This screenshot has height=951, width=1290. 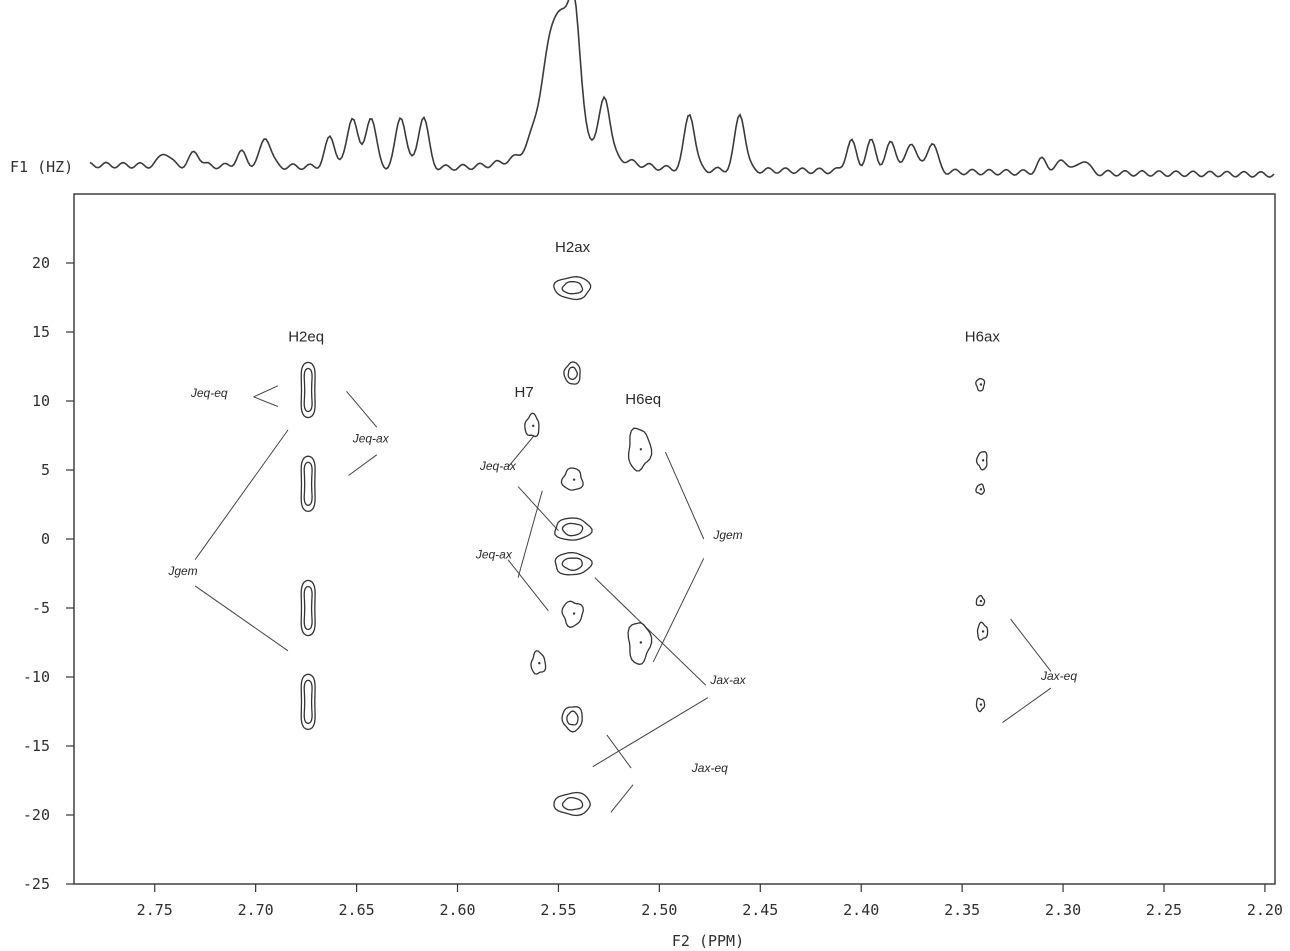 I want to click on x-tick-label: 2.50, so click(x=659, y=910).